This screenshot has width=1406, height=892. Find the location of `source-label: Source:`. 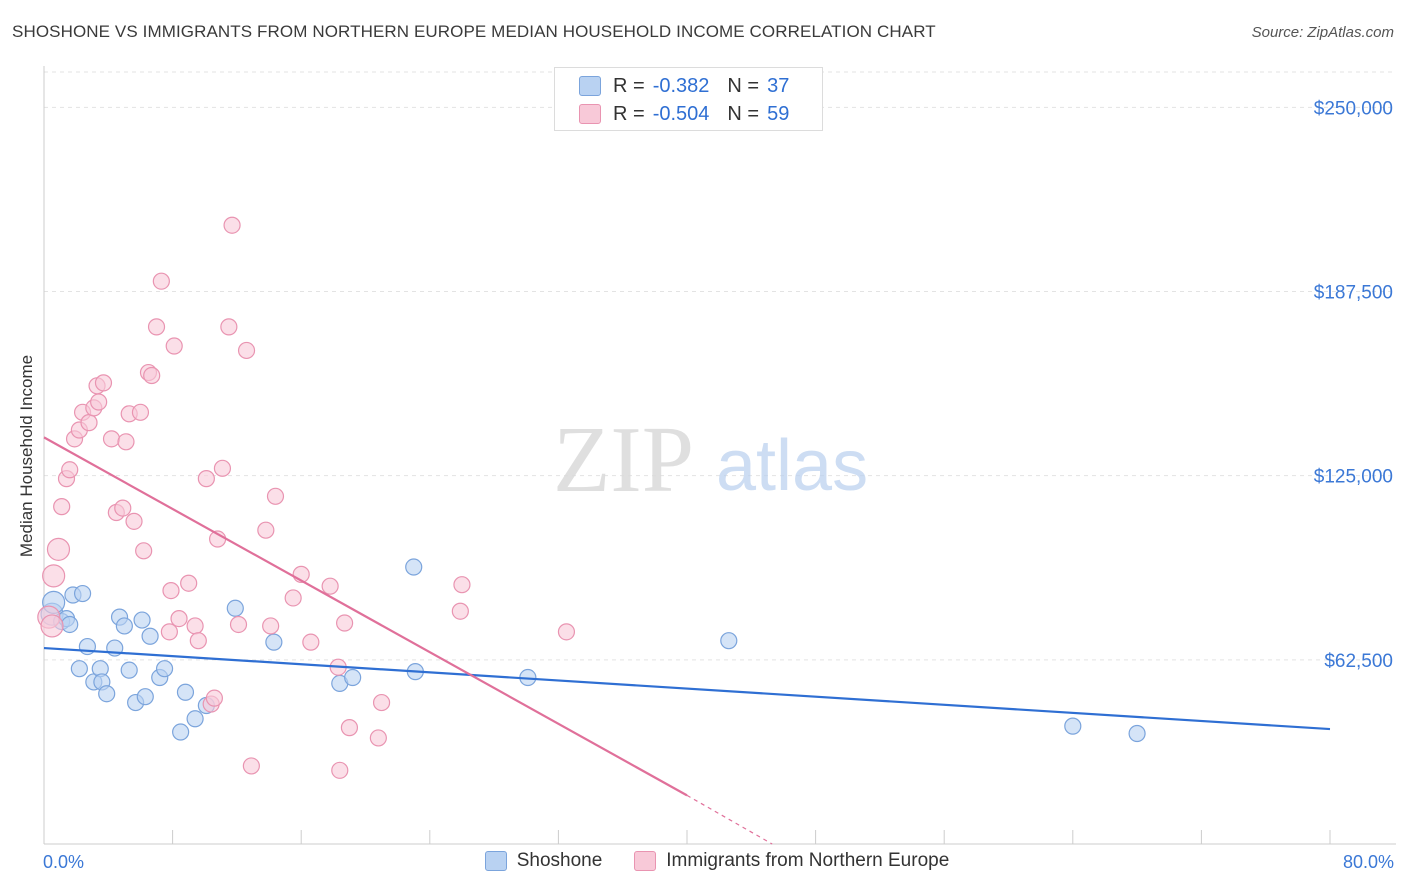

source-label: Source: is located at coordinates (1277, 32).